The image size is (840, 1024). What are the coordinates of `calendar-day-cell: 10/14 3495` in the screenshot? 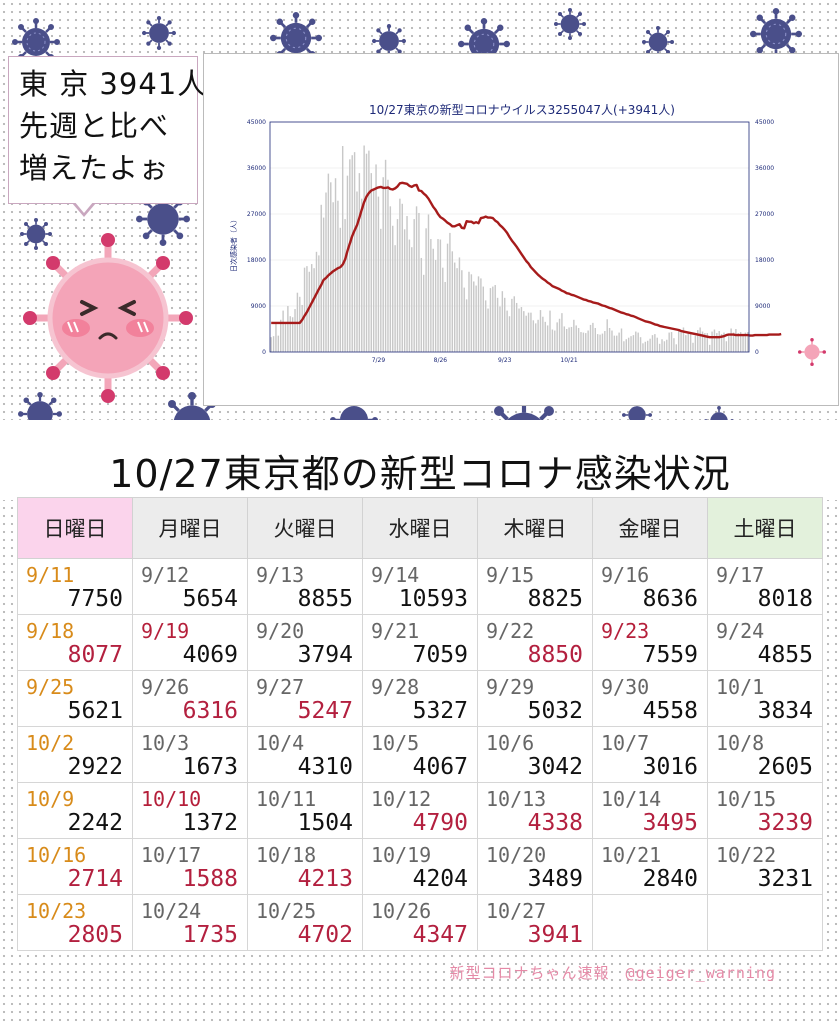 It's located at (650, 810).